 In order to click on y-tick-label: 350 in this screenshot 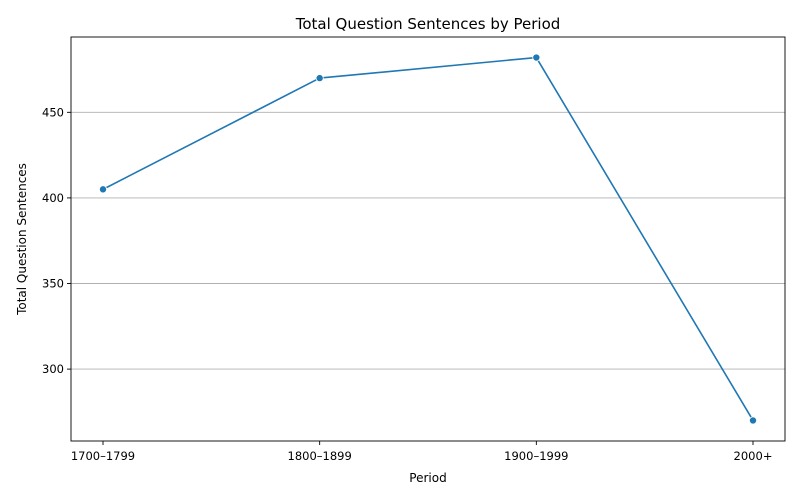, I will do `click(53, 284)`.